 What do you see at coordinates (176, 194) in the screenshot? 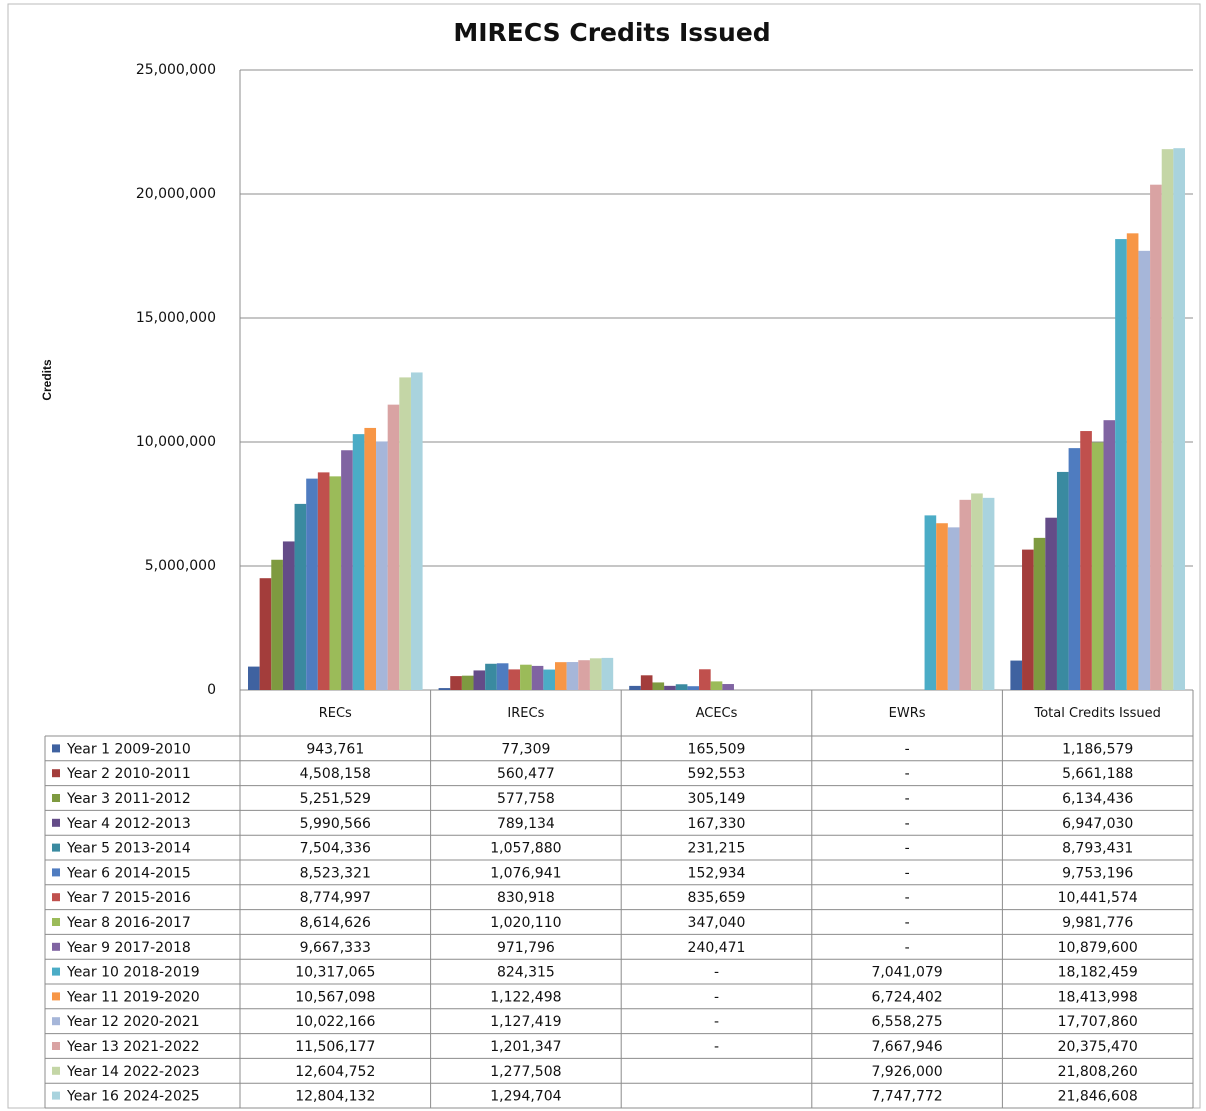
I see `y-tick-label: 20,000,000` at bounding box center [176, 194].